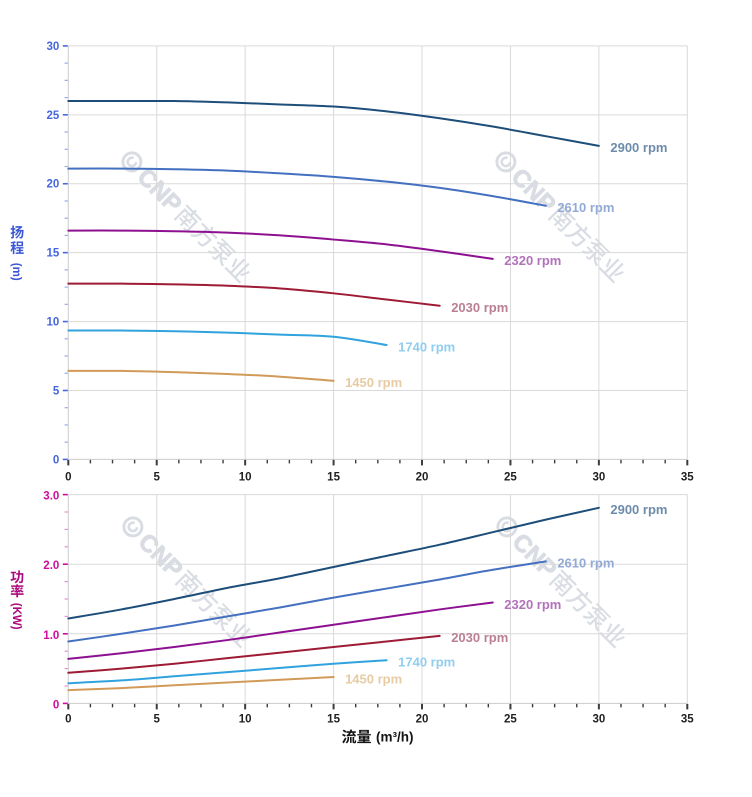 This screenshot has height=797, width=752. I want to click on head-y-tick-label: 30, so click(53, 47).